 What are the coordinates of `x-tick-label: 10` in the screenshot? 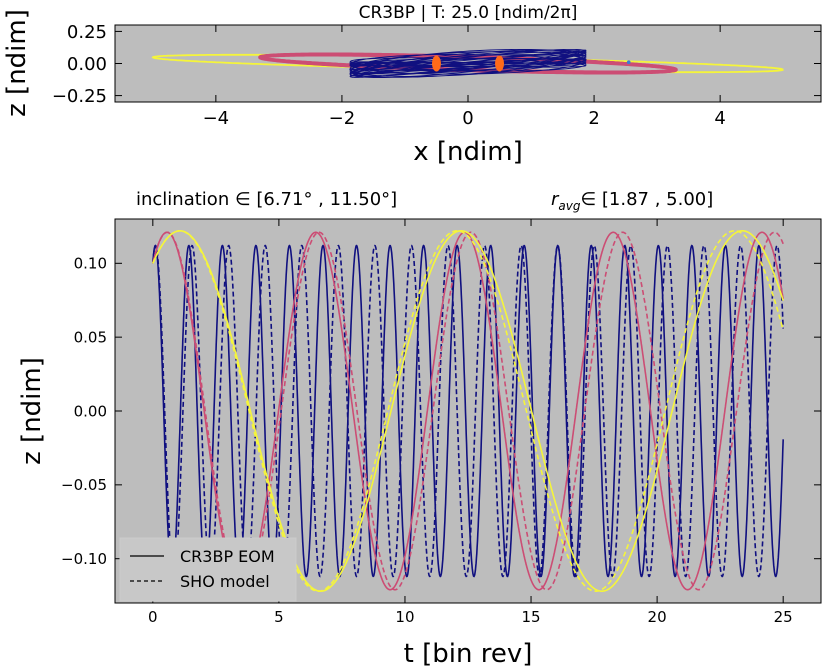 It's located at (404, 617).